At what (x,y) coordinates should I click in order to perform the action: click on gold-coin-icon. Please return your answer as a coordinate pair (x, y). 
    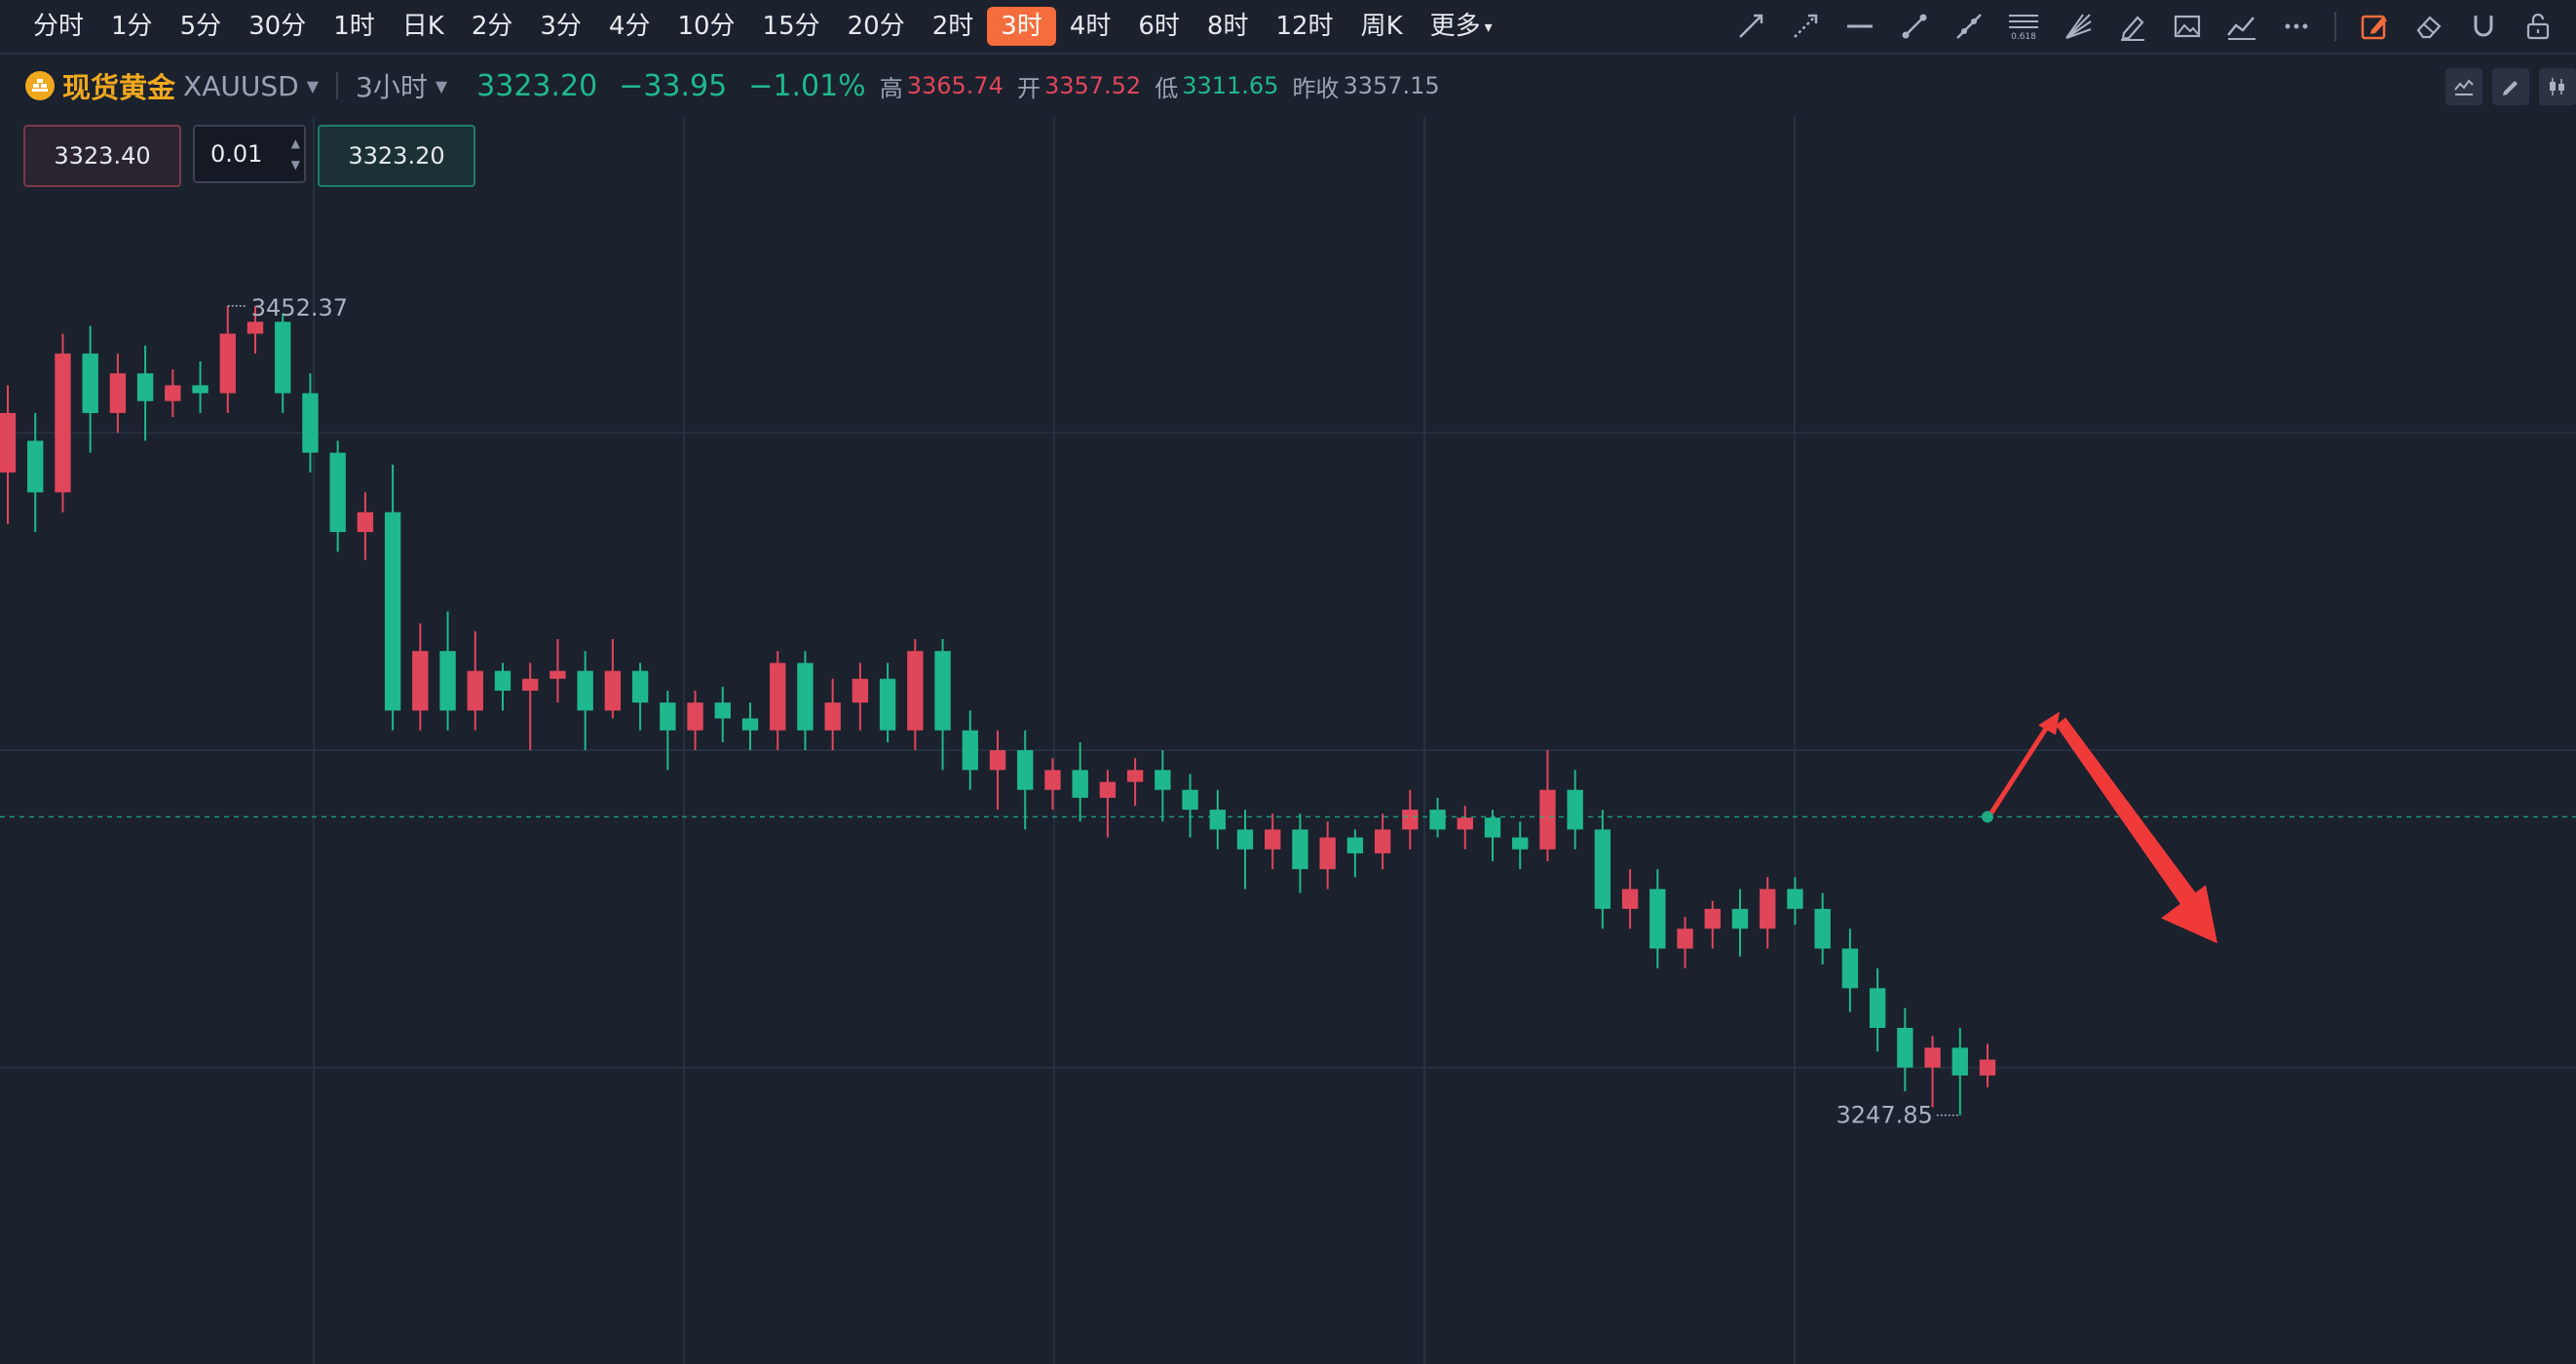
    Looking at the image, I should click on (40, 85).